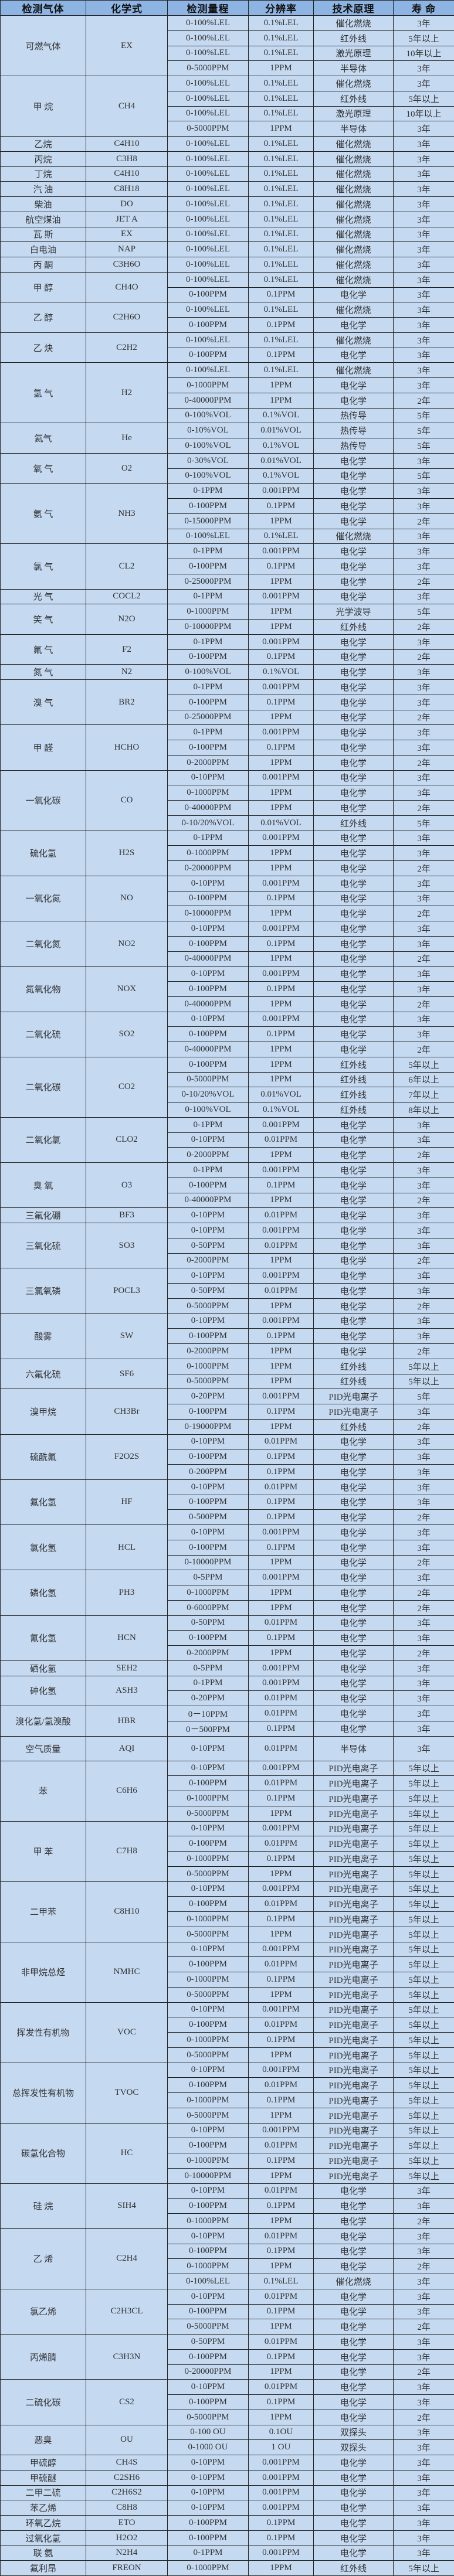  I want to click on range-cell: 0-100%LEL, so click(208, 536).